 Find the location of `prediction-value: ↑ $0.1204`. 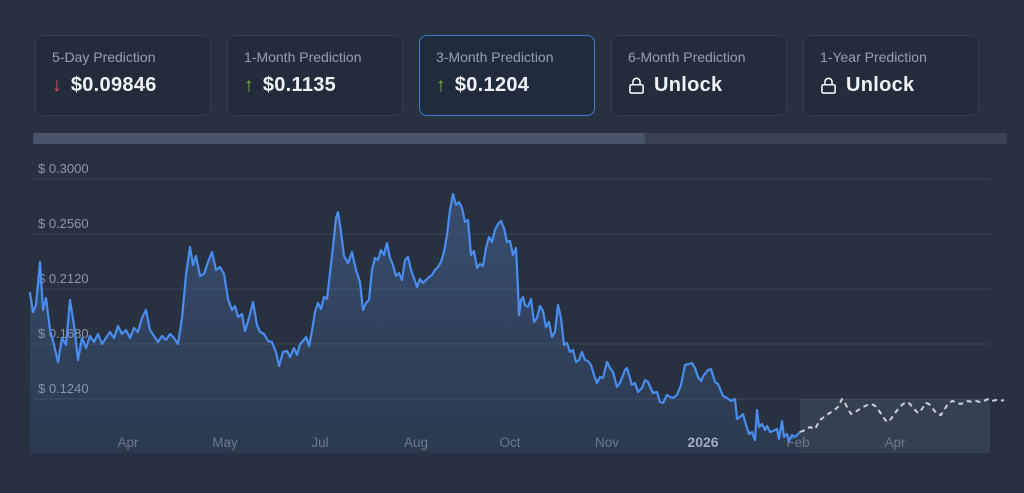

prediction-value: ↑ $0.1204 is located at coordinates (507, 85).